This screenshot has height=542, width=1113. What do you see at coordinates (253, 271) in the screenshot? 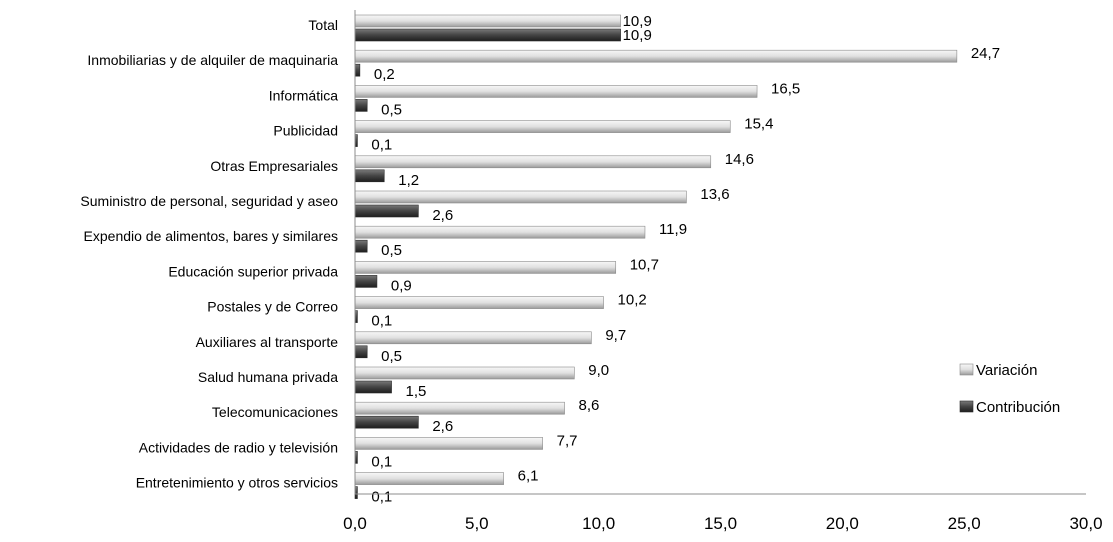
I see `category-label-7: Educación superior privada` at bounding box center [253, 271].